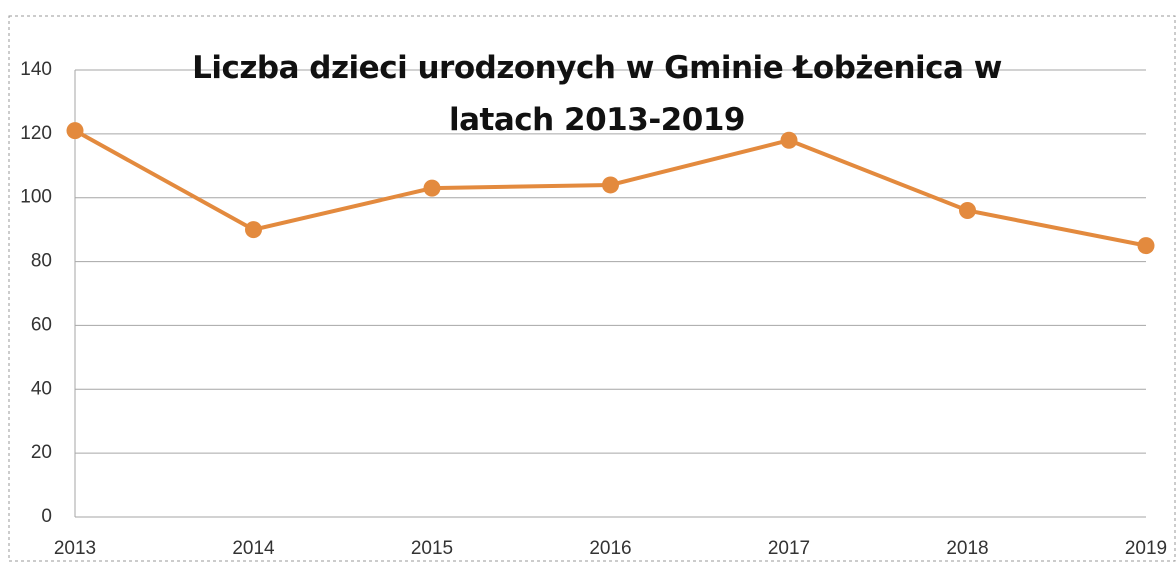 This screenshot has width=1176, height=563. I want to click on y-tick-label: 0, so click(46, 516).